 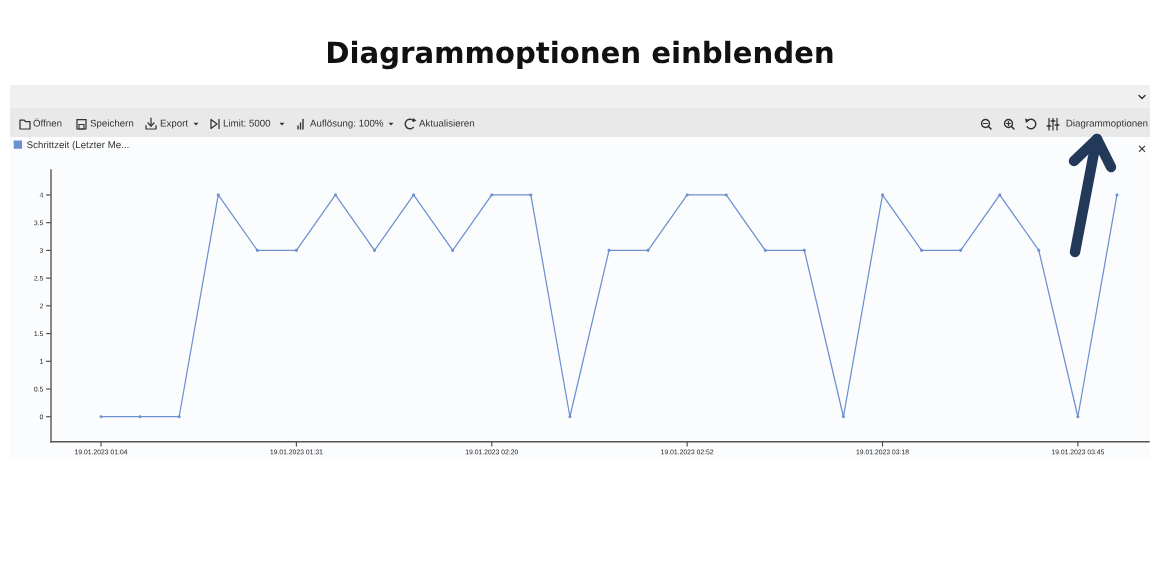 I want to click on text: Speichern, so click(x=112, y=124).